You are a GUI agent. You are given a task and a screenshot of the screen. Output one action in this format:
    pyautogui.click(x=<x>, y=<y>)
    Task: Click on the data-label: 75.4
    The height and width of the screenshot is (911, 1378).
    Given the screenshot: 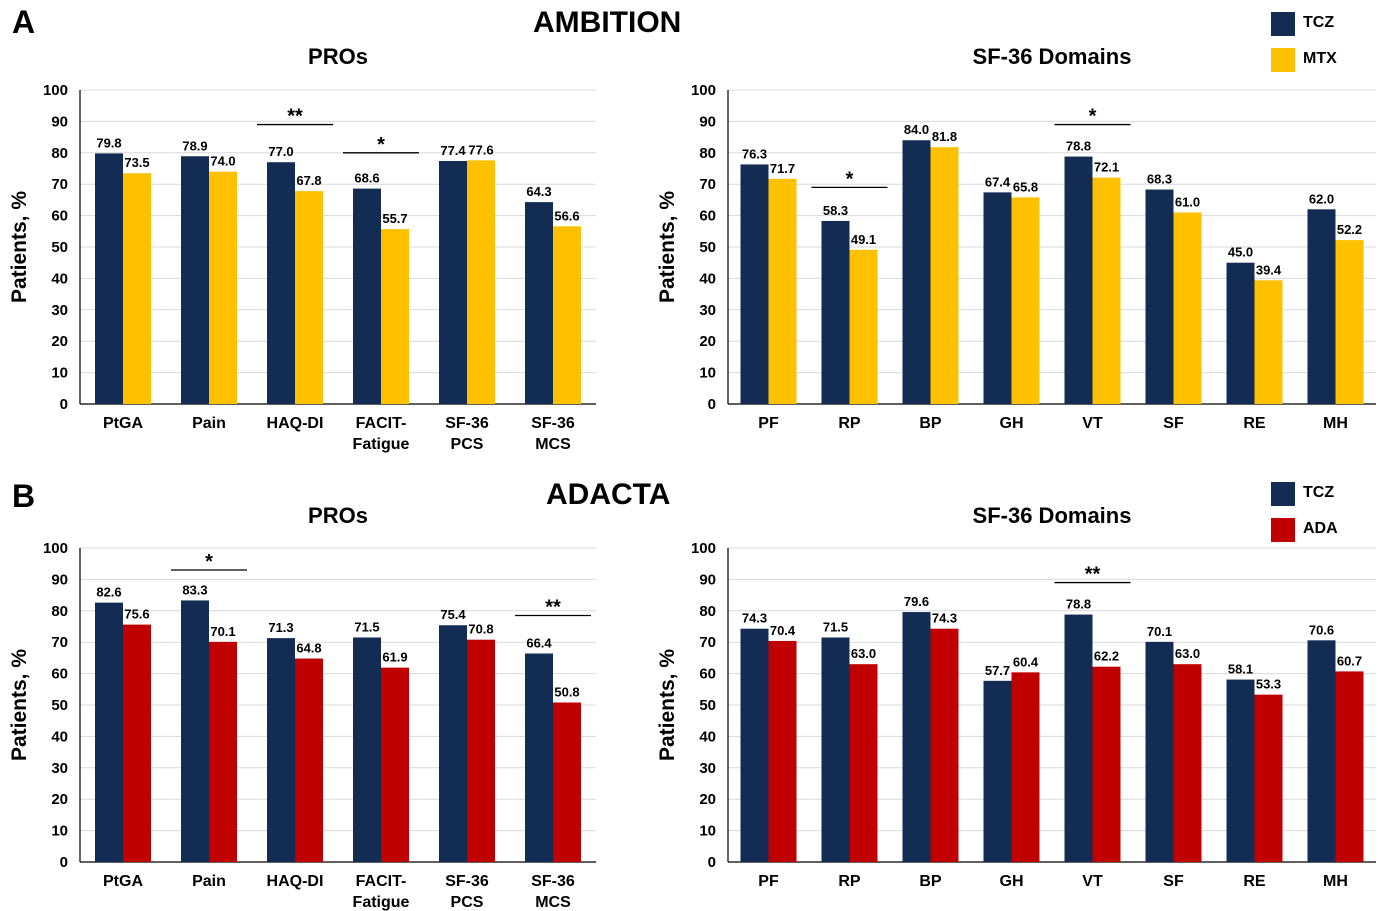 What is the action you would take?
    pyautogui.click(x=453, y=614)
    